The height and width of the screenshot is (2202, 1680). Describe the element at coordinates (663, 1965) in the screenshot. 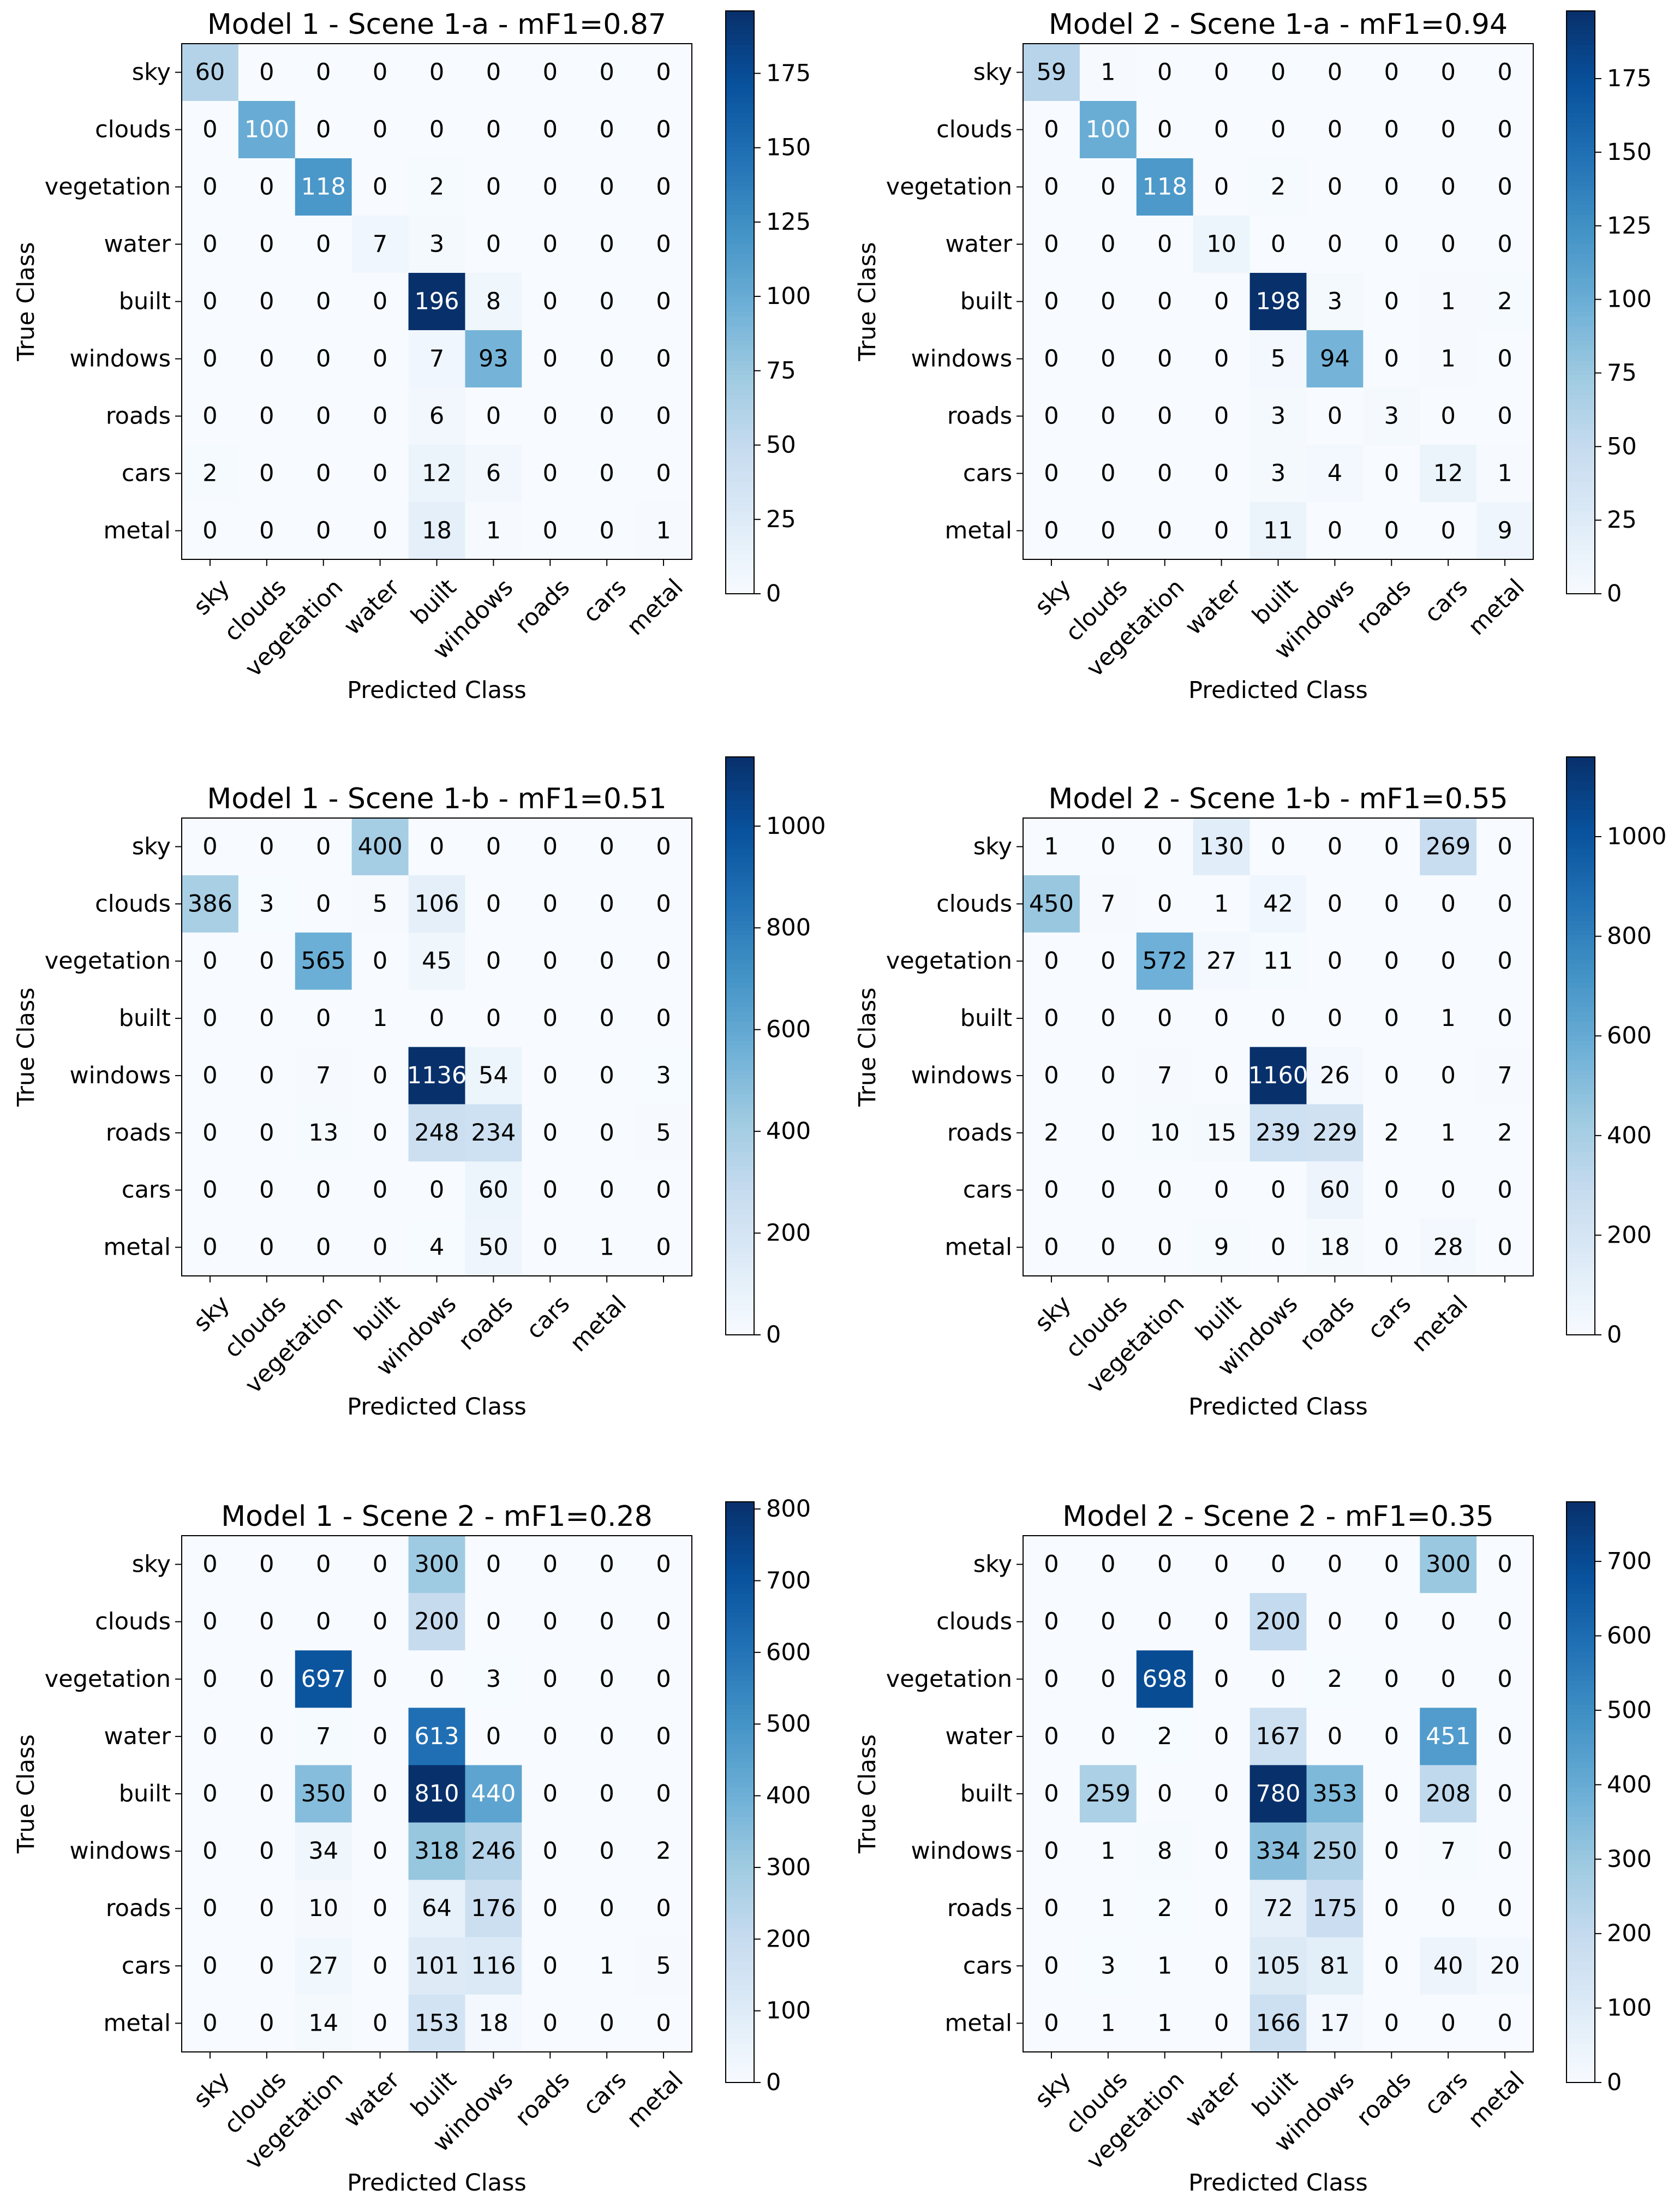

I see `cell-value-label: 5` at that location.